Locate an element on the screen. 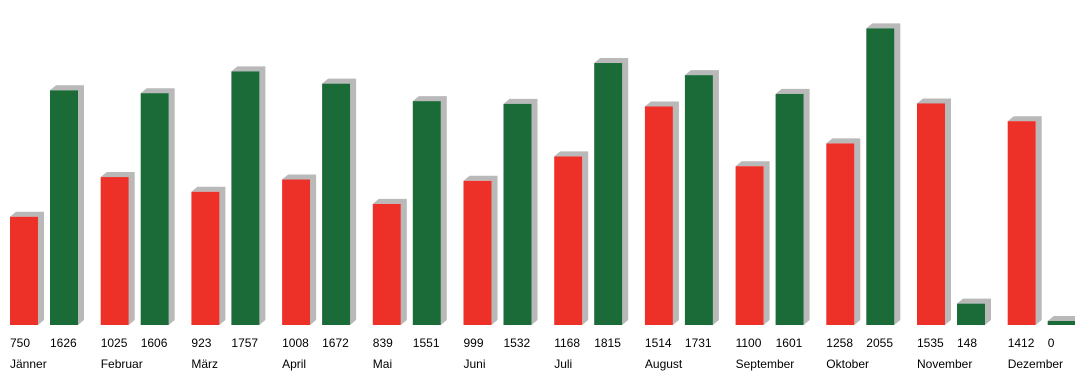  category-label-5: Juni is located at coordinates (475, 364).